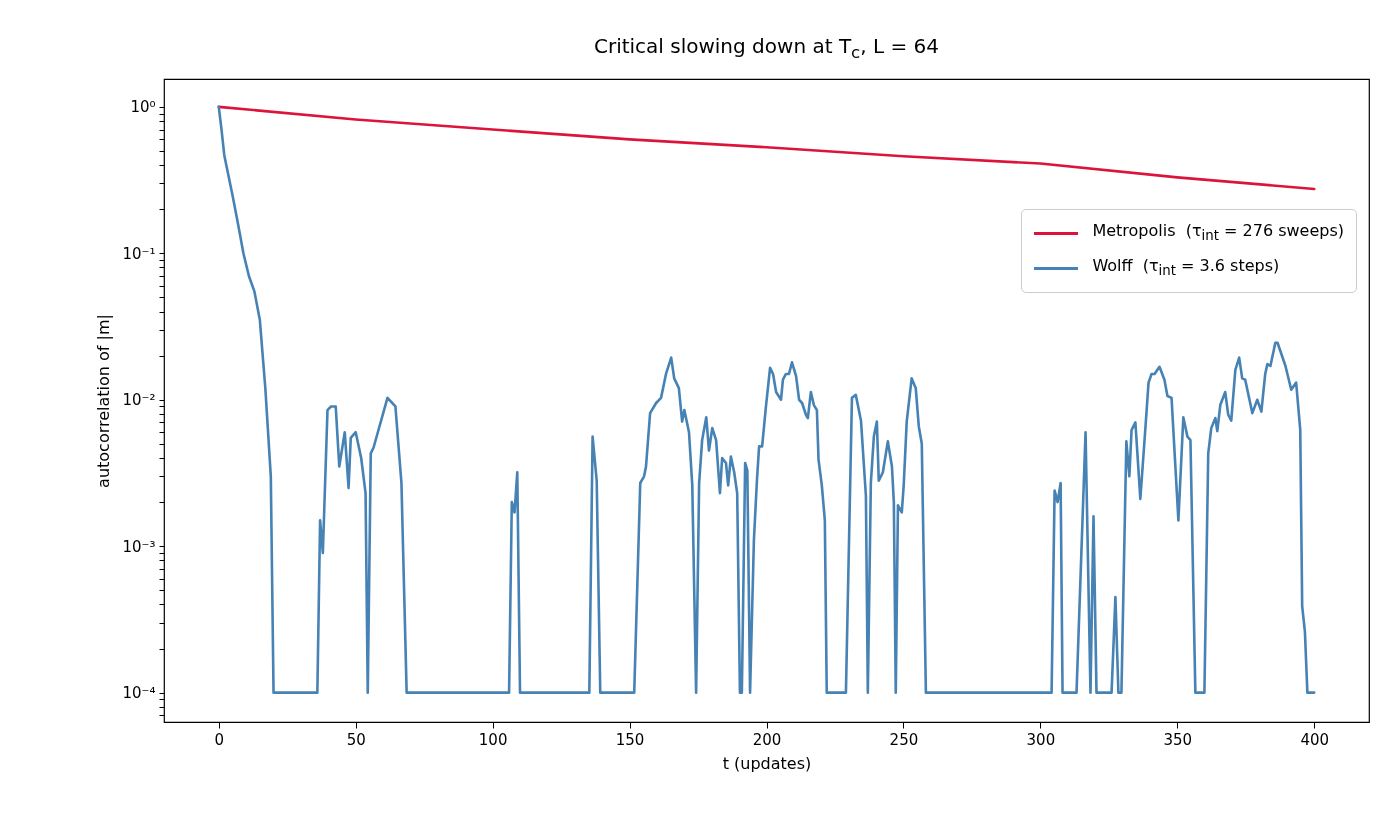  I want to click on x-tick-label: 0, so click(219, 739).